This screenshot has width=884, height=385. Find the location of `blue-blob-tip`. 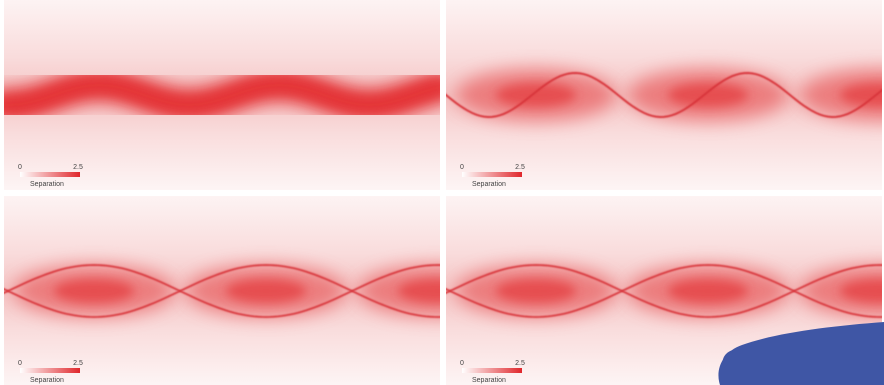

blue-blob-tip is located at coordinates (727, 359).